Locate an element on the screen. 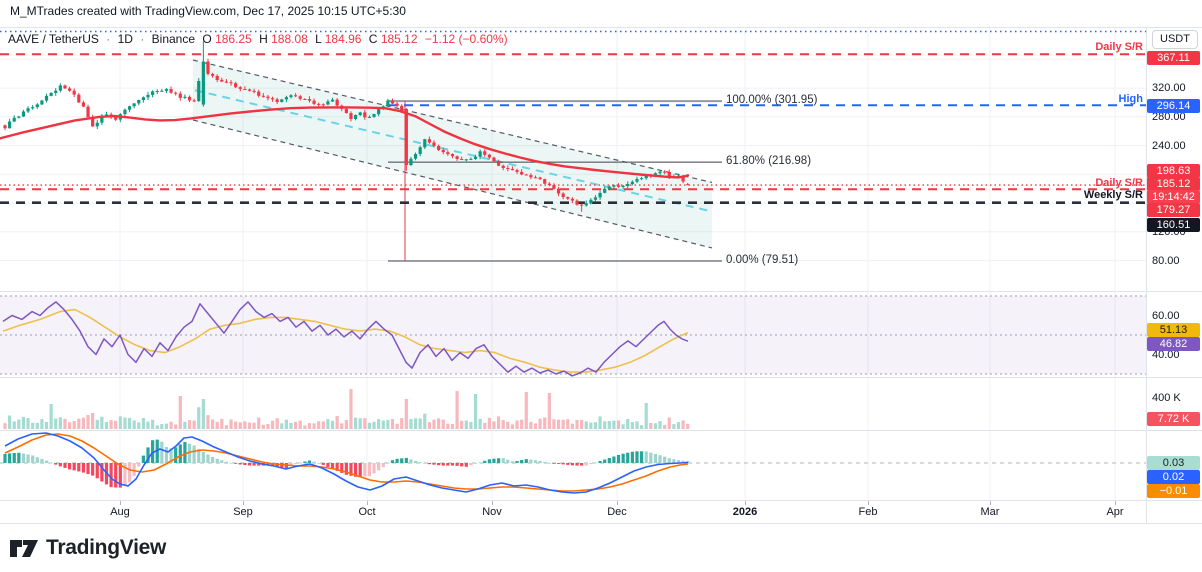 The width and height of the screenshot is (1202, 572). high-label: H is located at coordinates (263, 39).